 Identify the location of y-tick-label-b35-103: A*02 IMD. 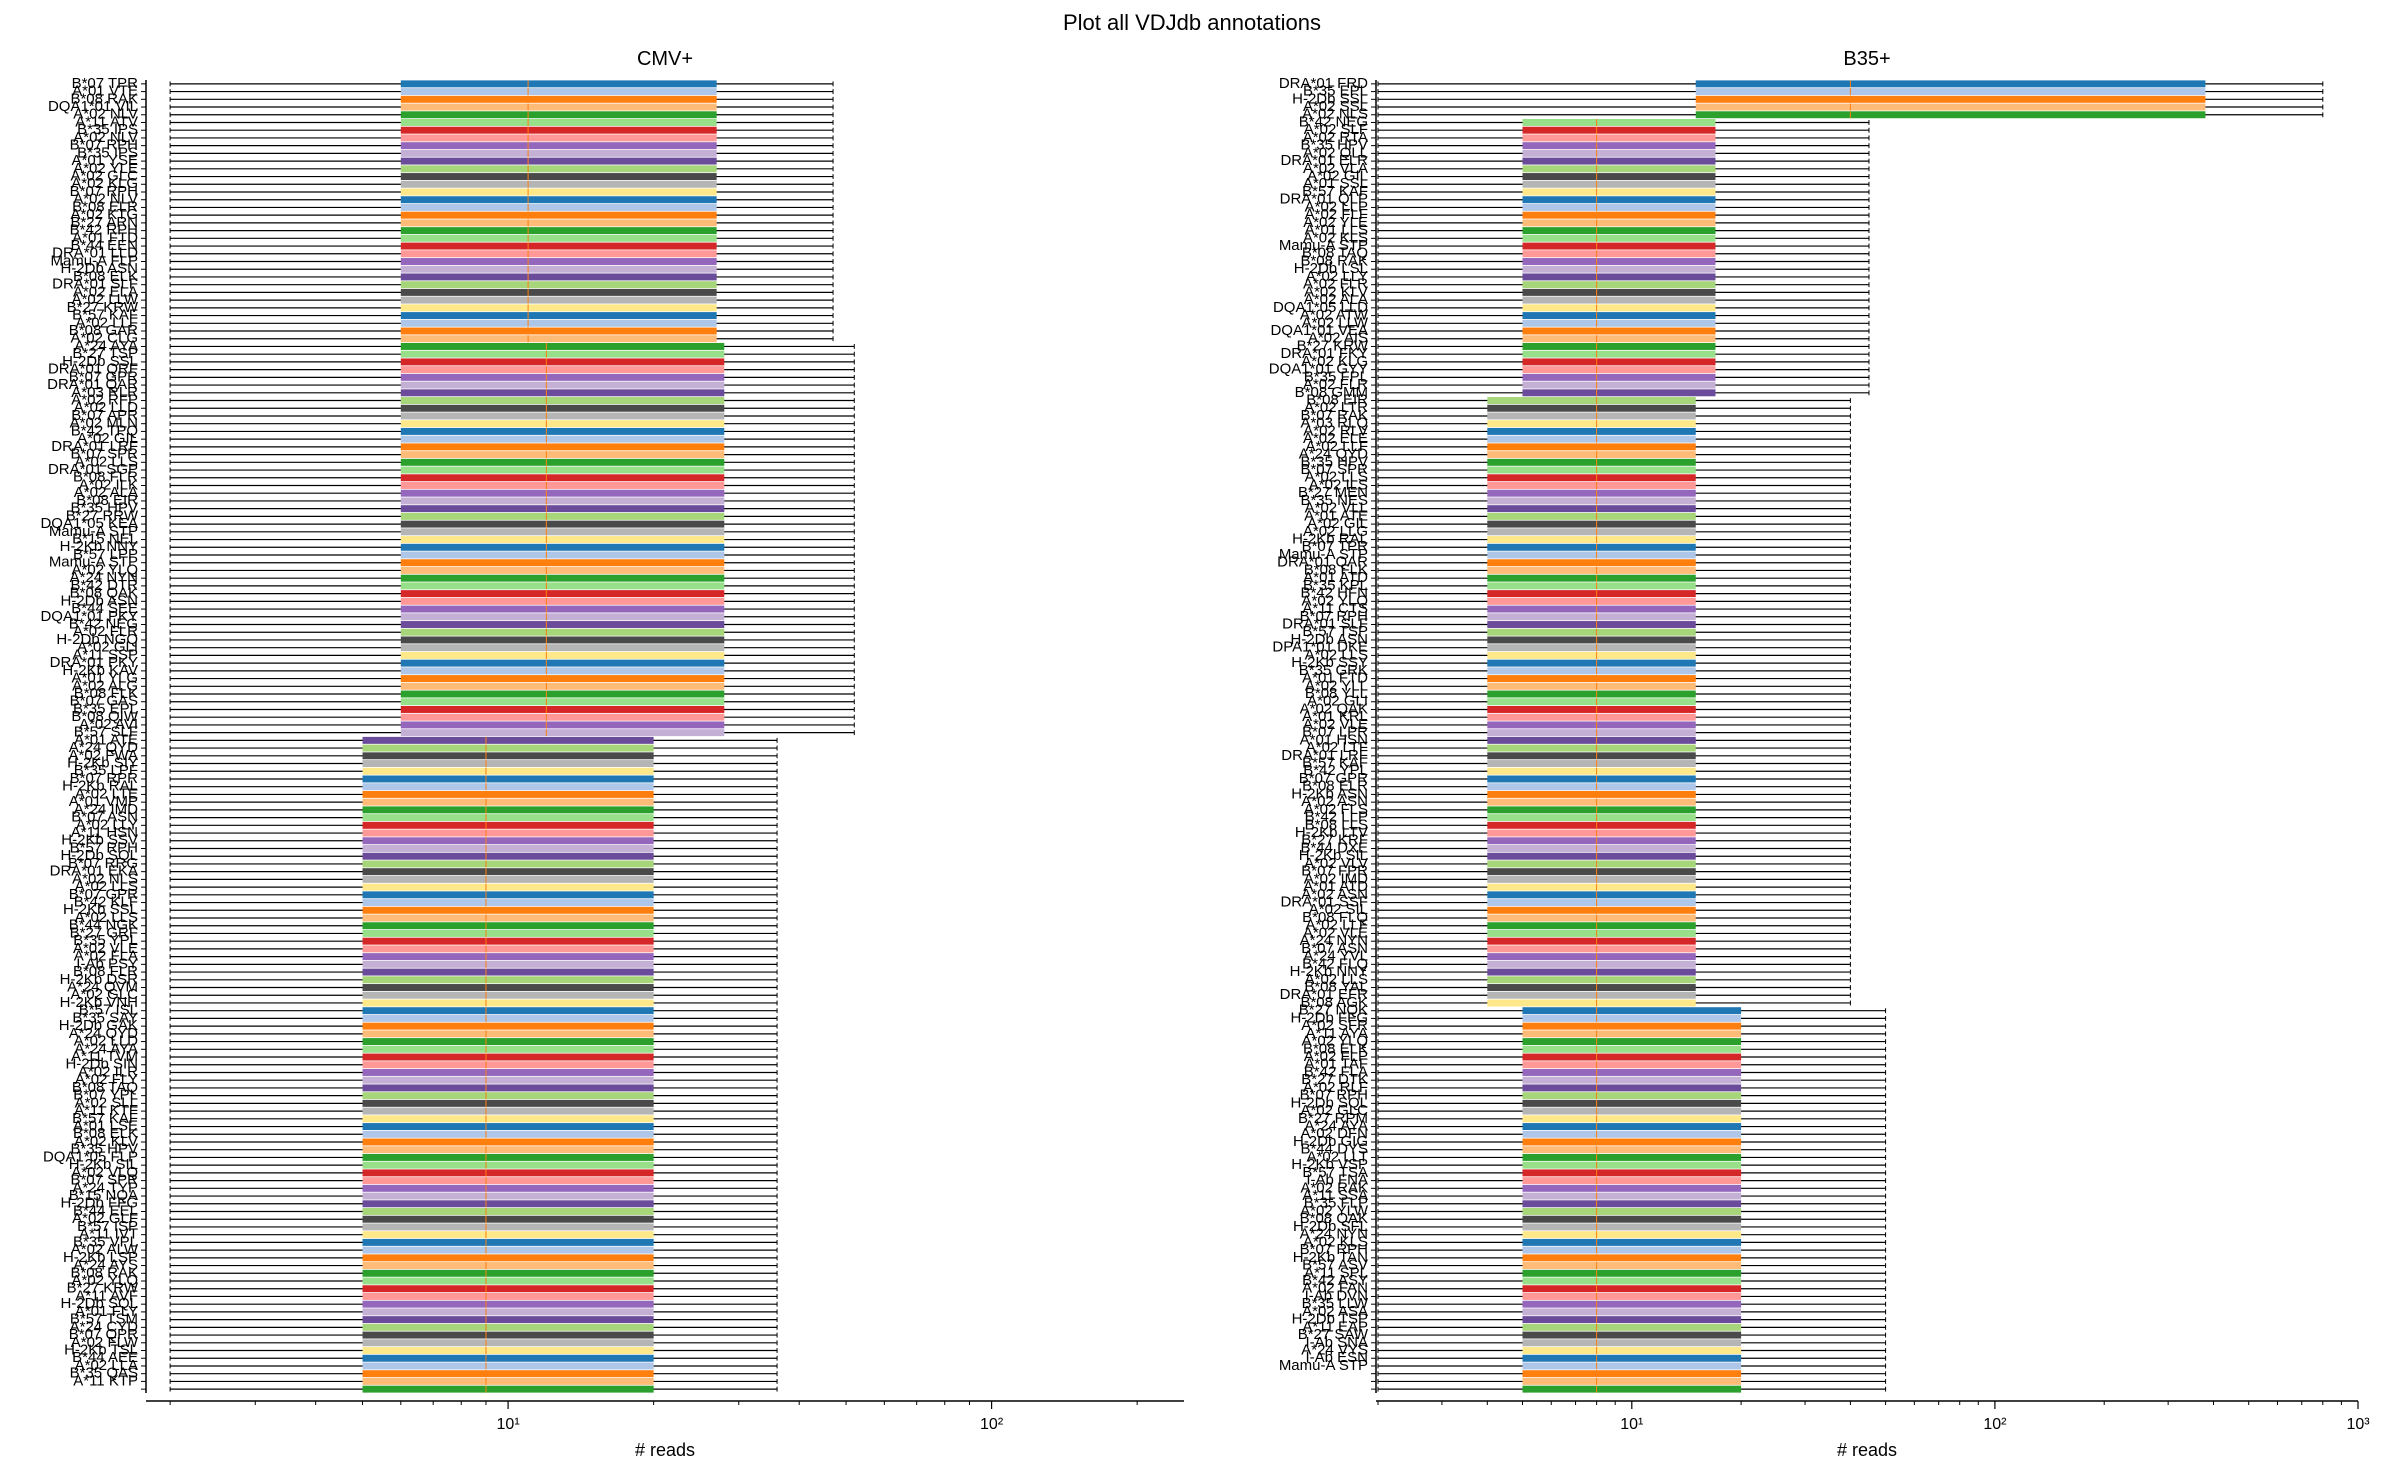
(1336, 878).